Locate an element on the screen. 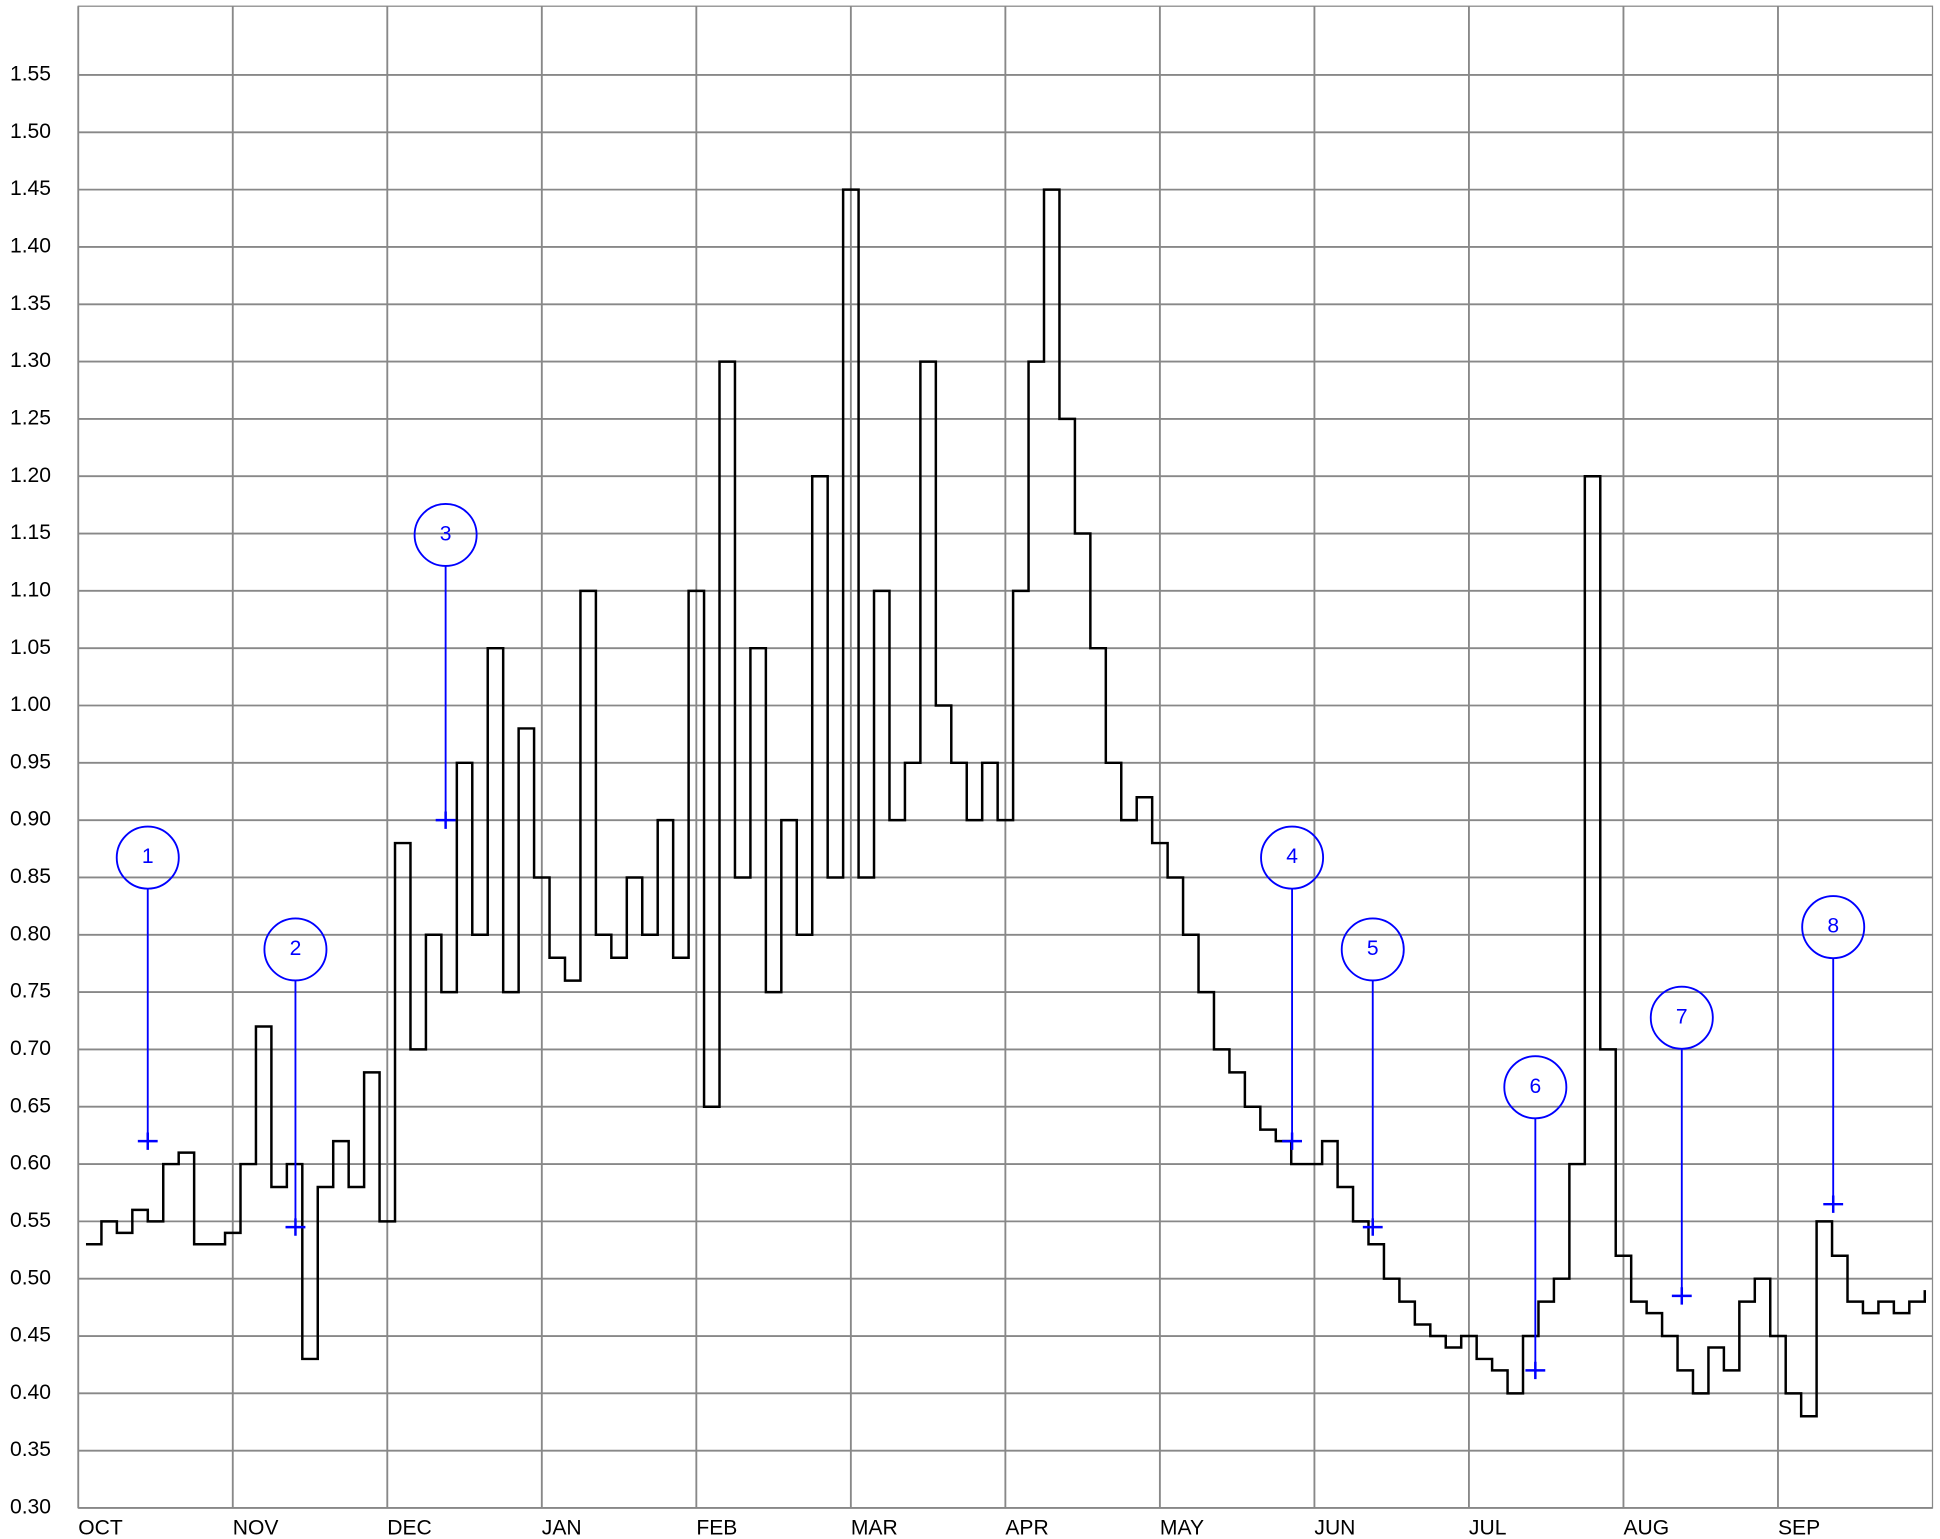 Image resolution: width=1940 pixels, height=1539 pixels. y-tick-label: 1.45 is located at coordinates (30, 188).